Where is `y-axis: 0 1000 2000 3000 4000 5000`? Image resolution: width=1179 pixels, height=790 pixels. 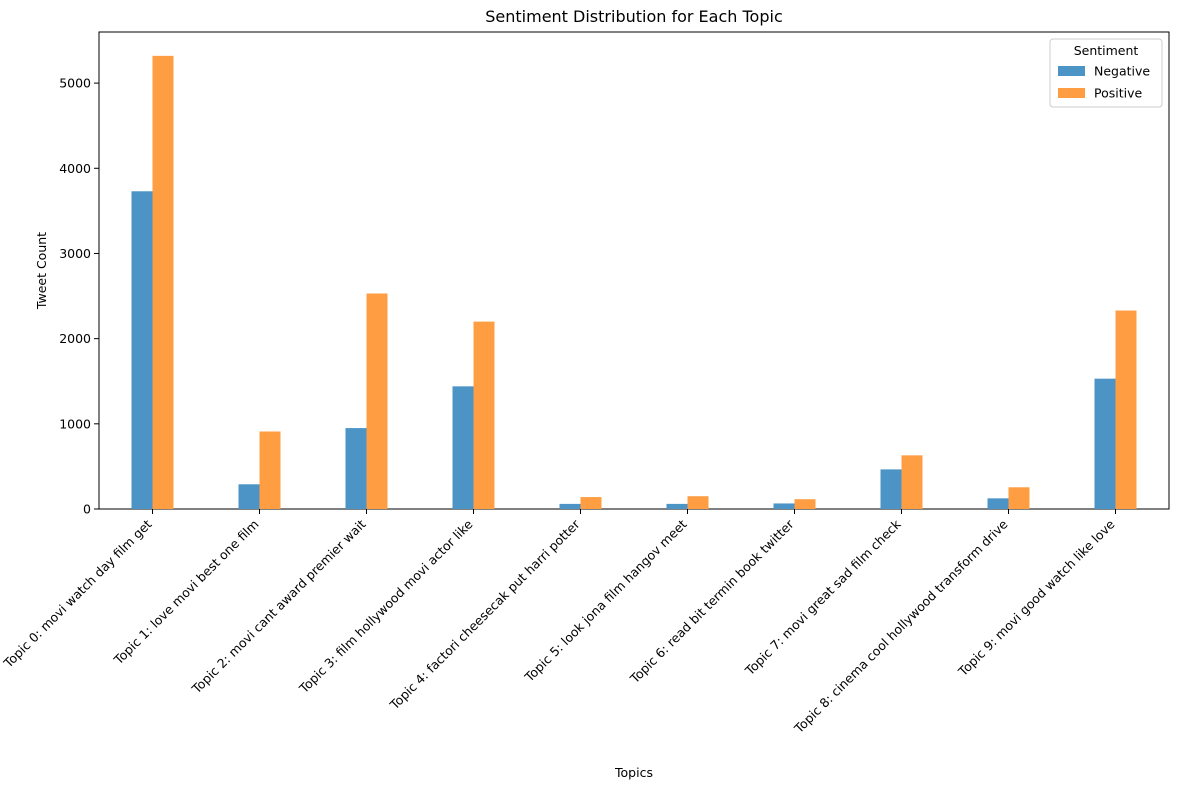 y-axis: 0 1000 2000 3000 4000 5000 is located at coordinates (79, 296).